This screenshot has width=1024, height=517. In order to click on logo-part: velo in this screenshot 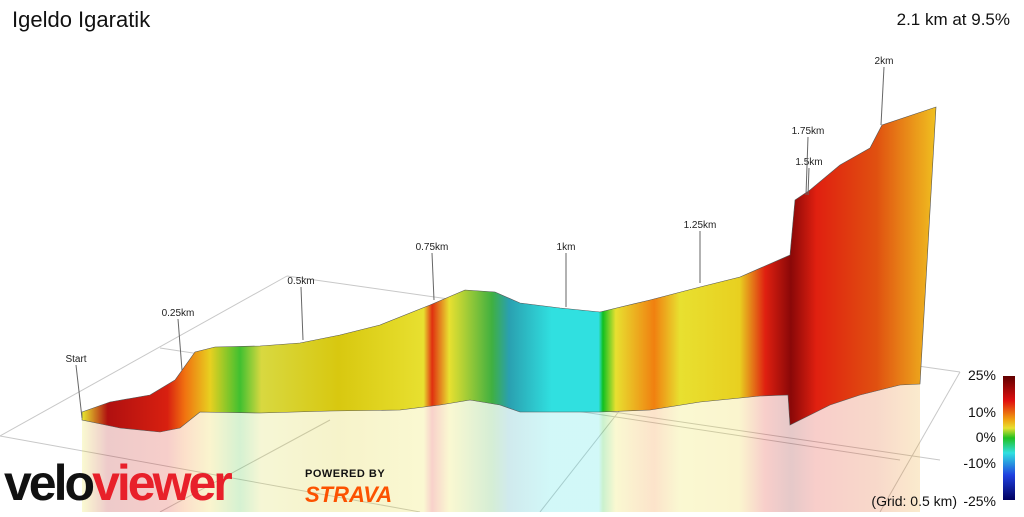, I will do `click(49, 483)`.